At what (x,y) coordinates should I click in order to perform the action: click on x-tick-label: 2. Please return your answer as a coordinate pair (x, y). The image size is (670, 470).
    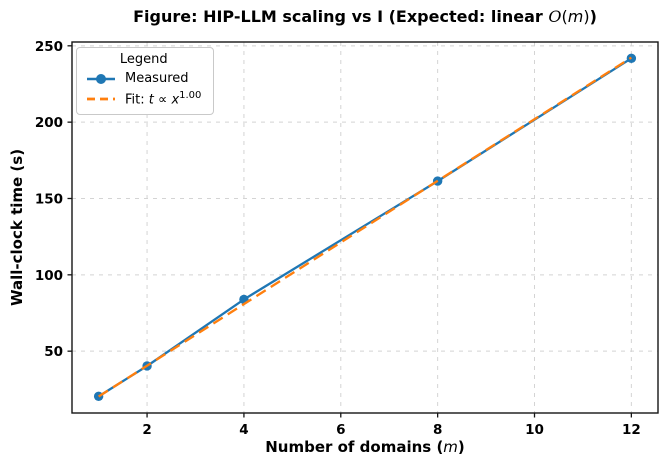
    Looking at the image, I should click on (146, 430).